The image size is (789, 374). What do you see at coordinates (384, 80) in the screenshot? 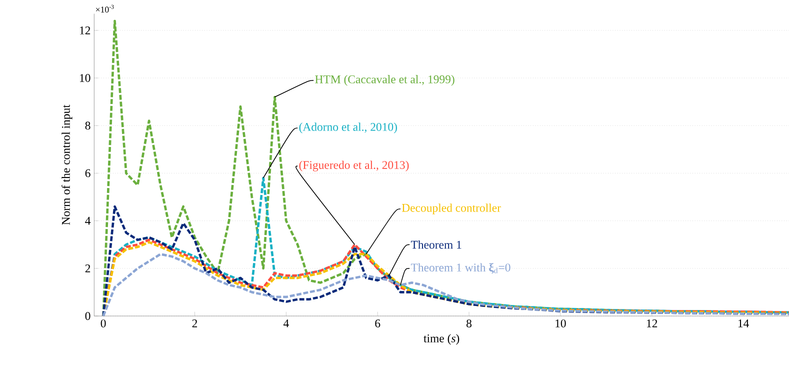
I see `text: HTM (Caccavale et al., 1999)` at bounding box center [384, 80].